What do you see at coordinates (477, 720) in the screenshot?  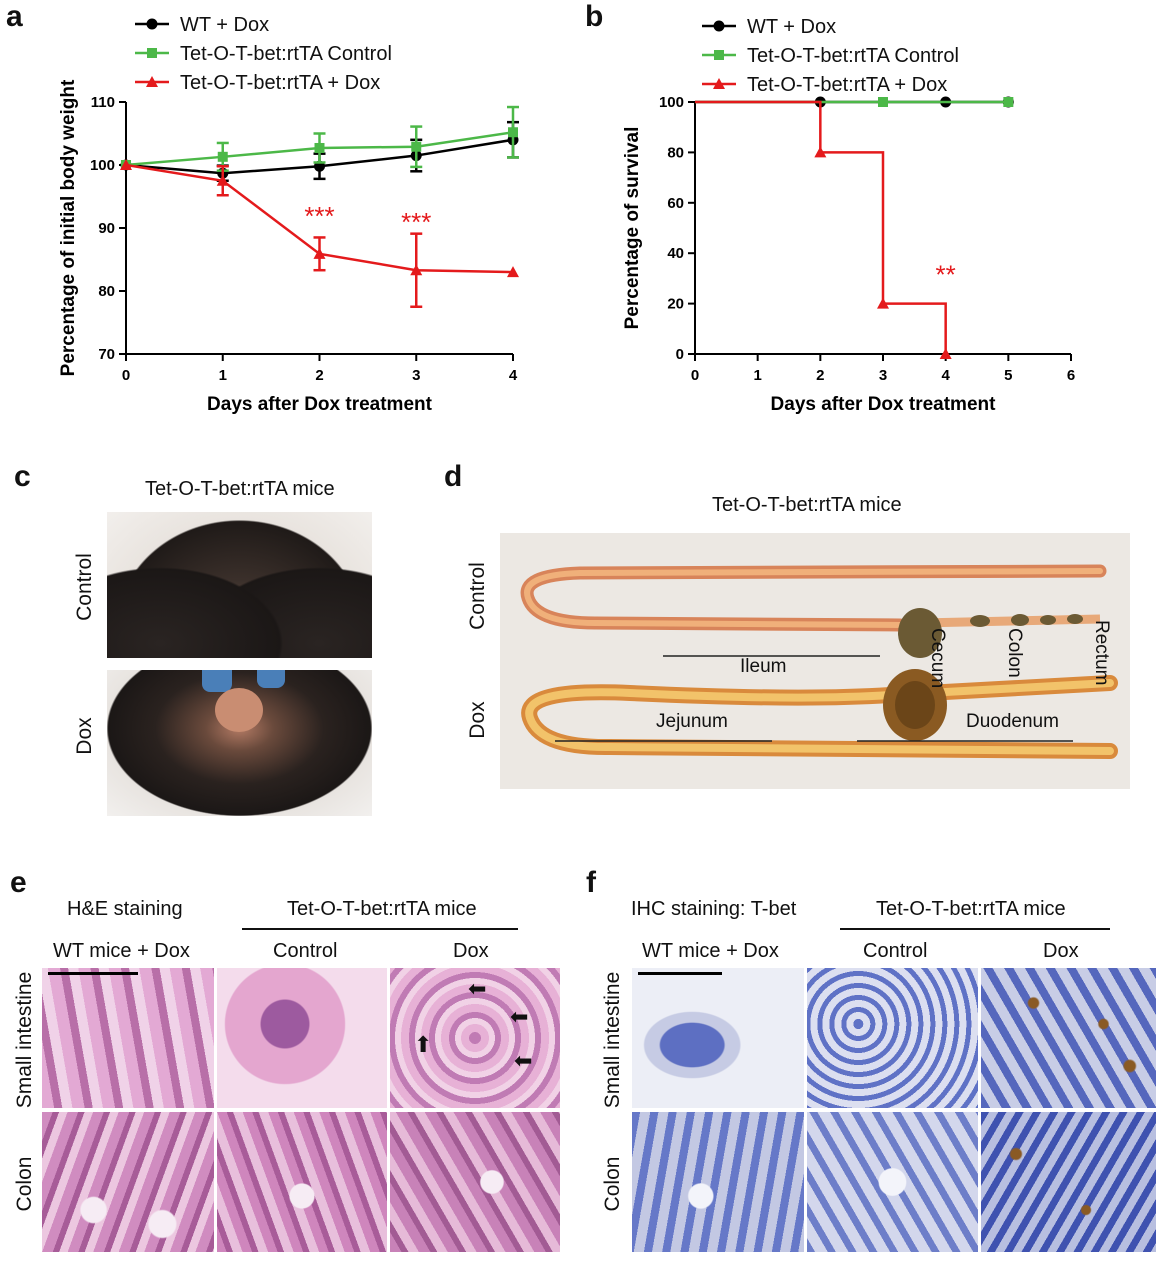 I see `panel-d-row-dox: Dox` at bounding box center [477, 720].